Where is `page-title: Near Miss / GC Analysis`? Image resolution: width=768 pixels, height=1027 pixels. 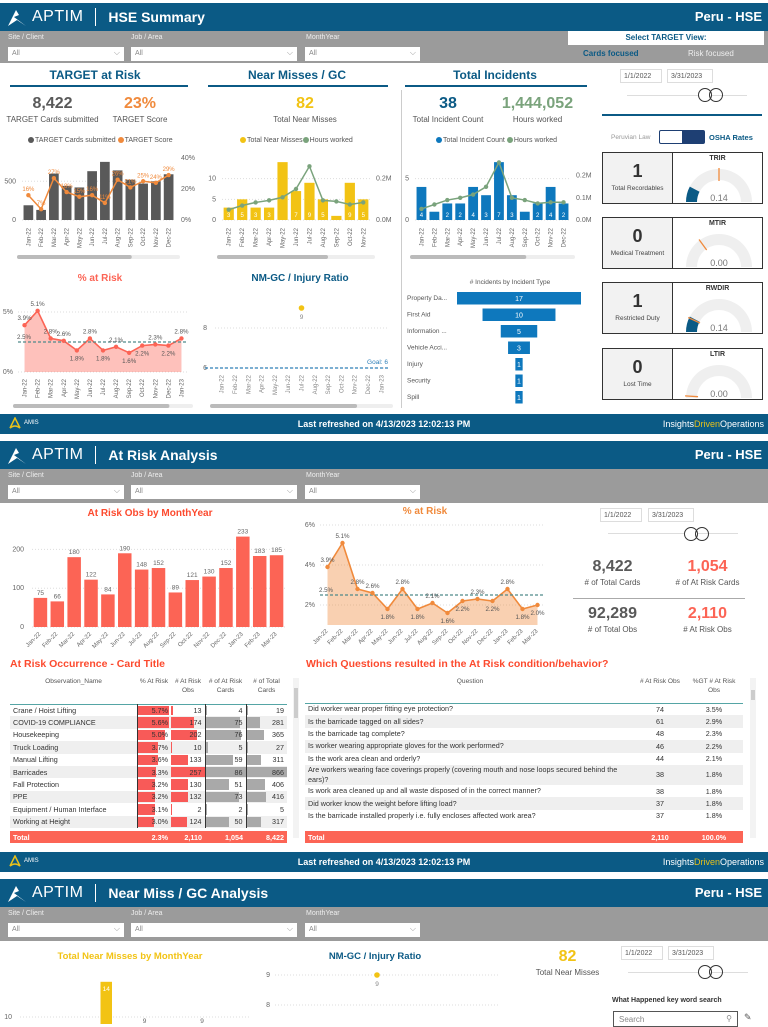 page-title: Near Miss / GC Analysis is located at coordinates (188, 893).